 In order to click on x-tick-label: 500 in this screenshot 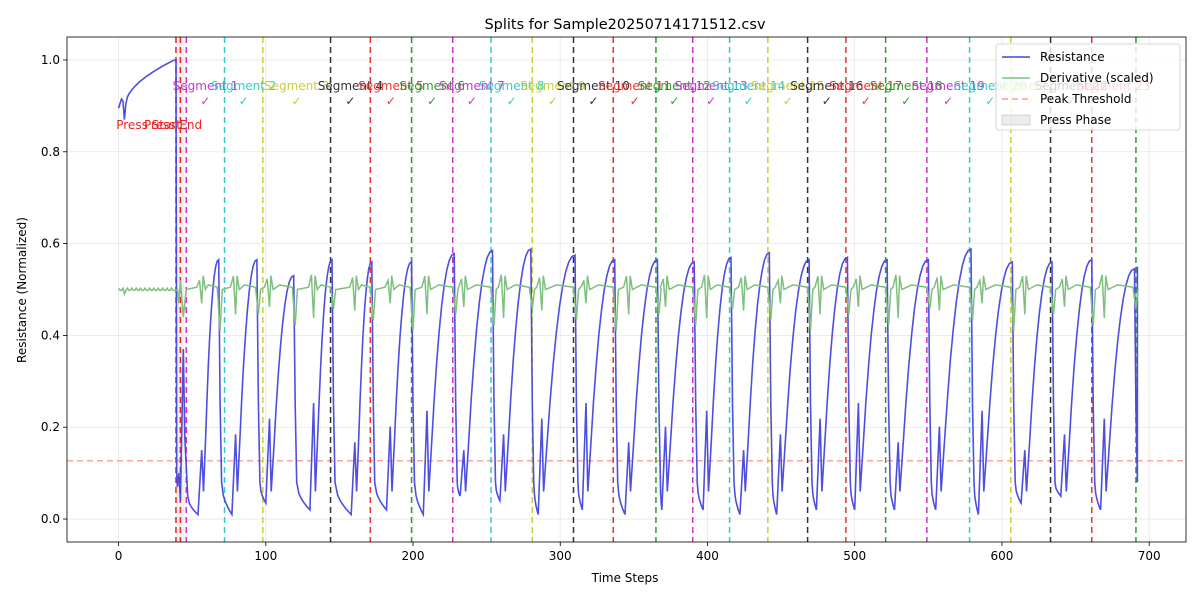, I will do `click(854, 556)`.